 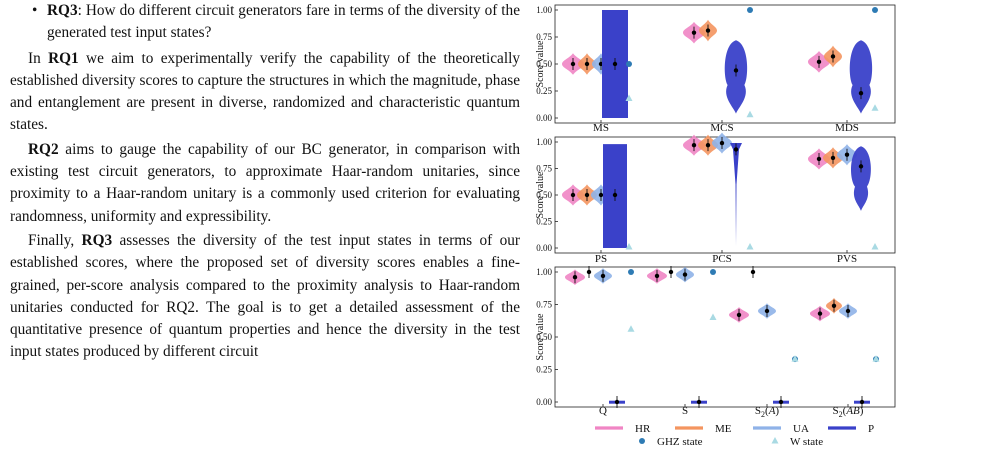 I want to click on rq3-label: RQ3, so click(x=62, y=10).